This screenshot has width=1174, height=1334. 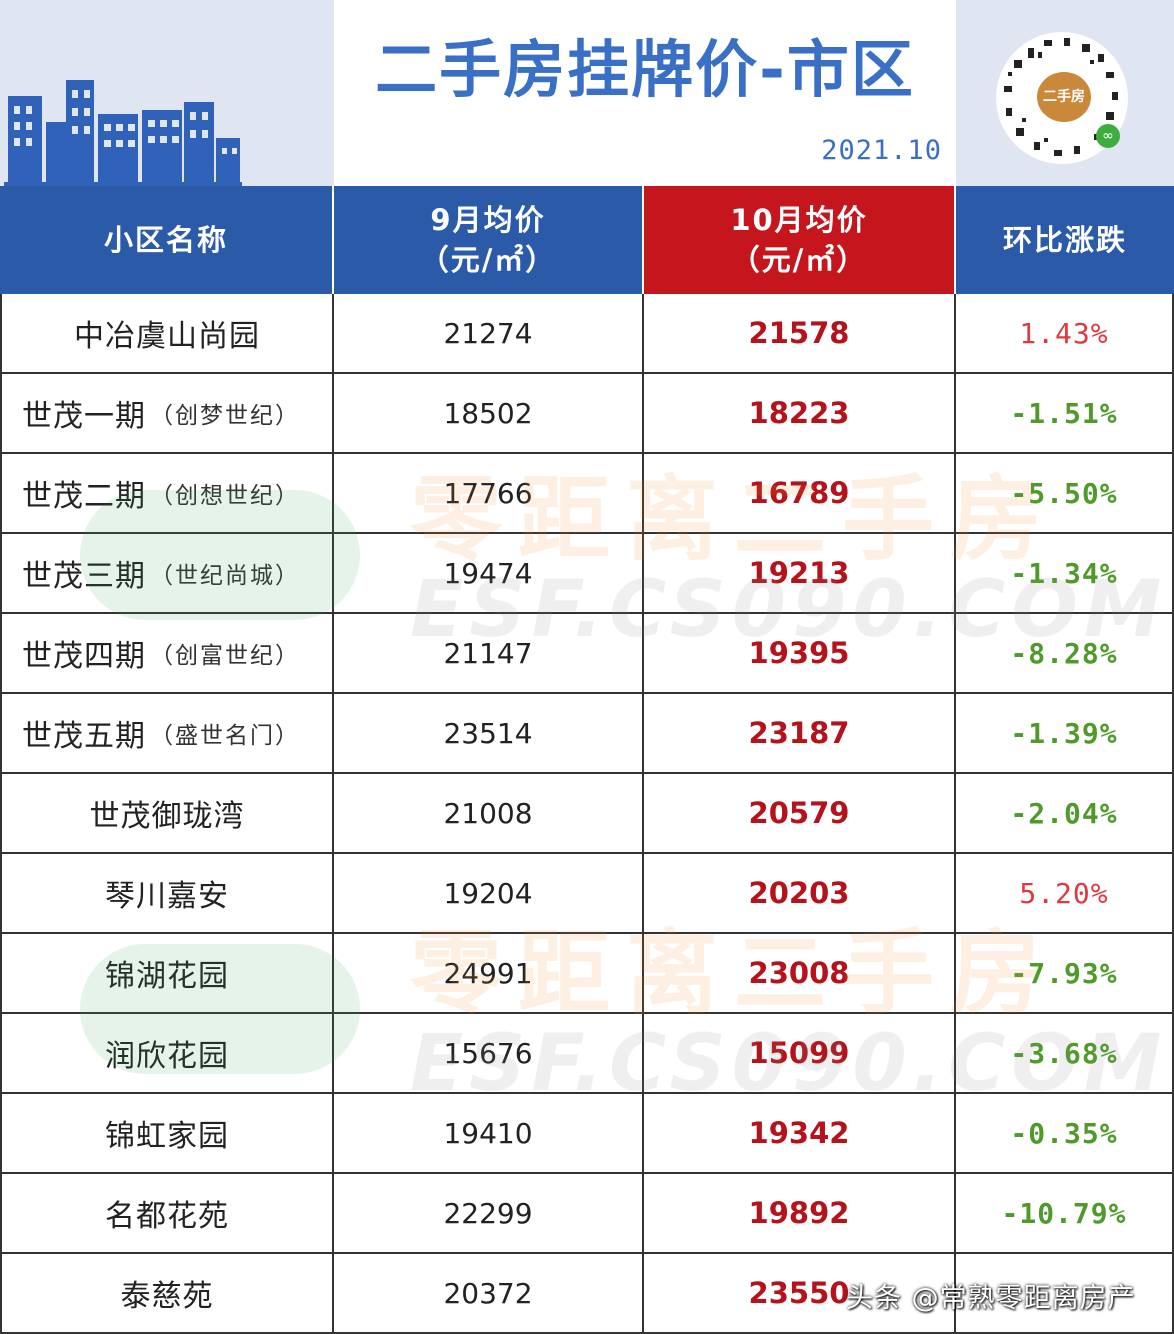 I want to click on community-name-cell: 世茂五期 （盛世名门）, so click(x=167, y=733).